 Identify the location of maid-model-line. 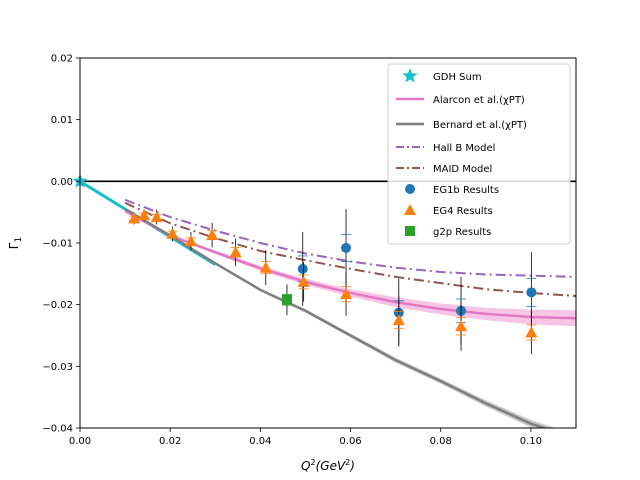
(350, 250).